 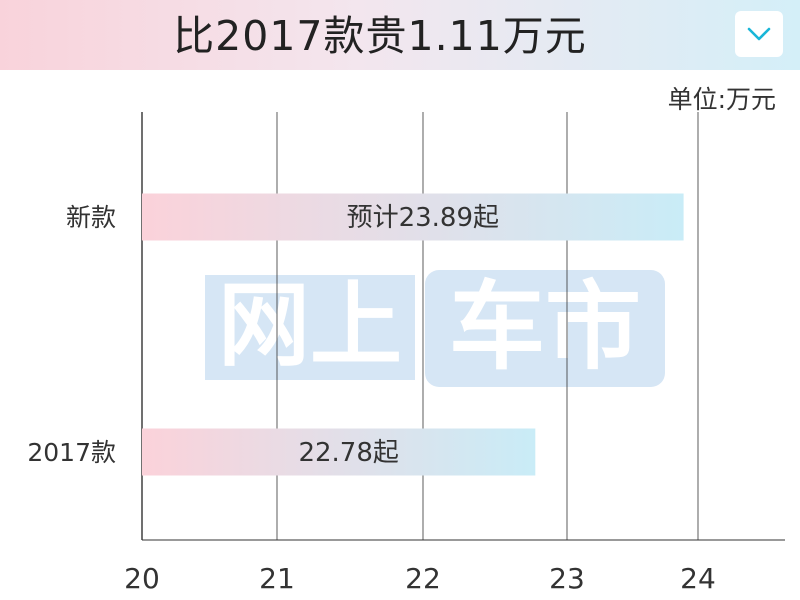 What do you see at coordinates (142, 578) in the screenshot?
I see `x-tick-label: 20` at bounding box center [142, 578].